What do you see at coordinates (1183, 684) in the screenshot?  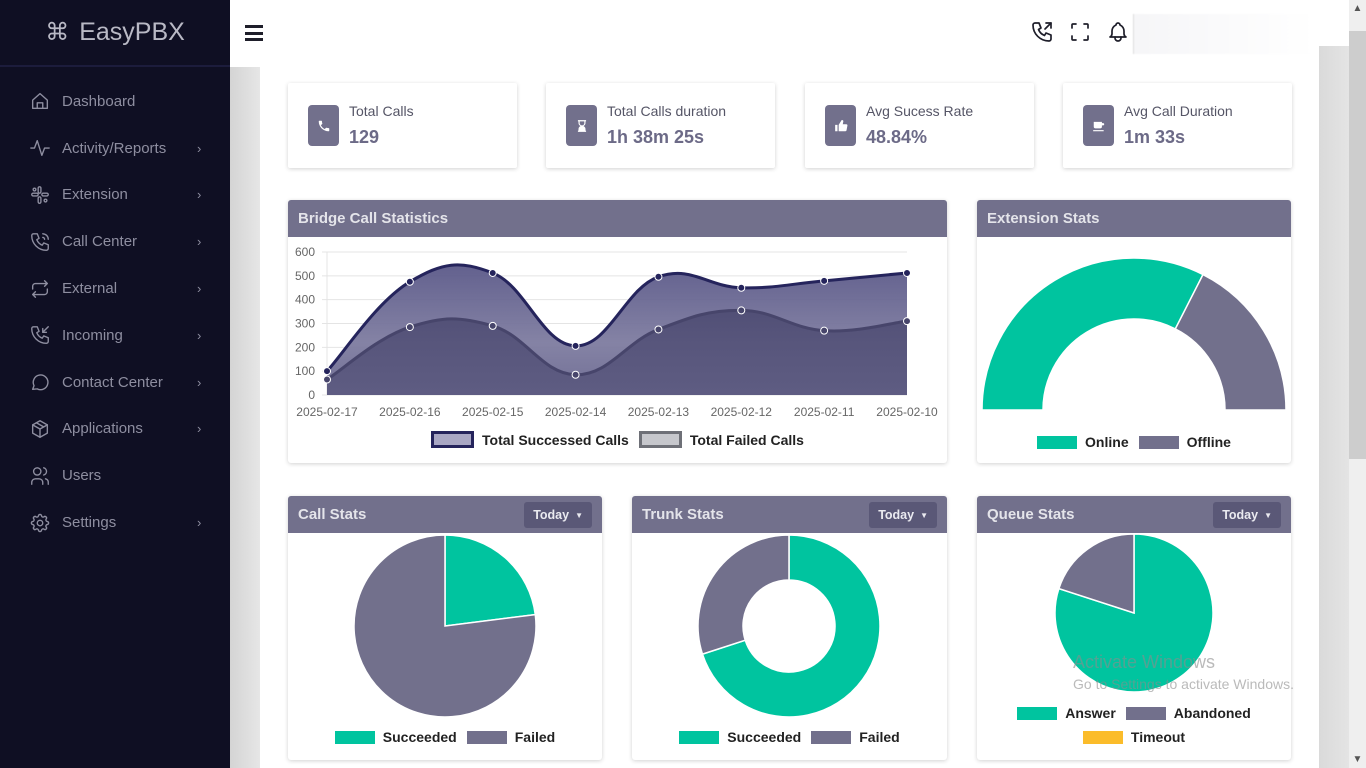 I see `watermark-subtitle: Go to Settings to activate Windows.` at bounding box center [1183, 684].